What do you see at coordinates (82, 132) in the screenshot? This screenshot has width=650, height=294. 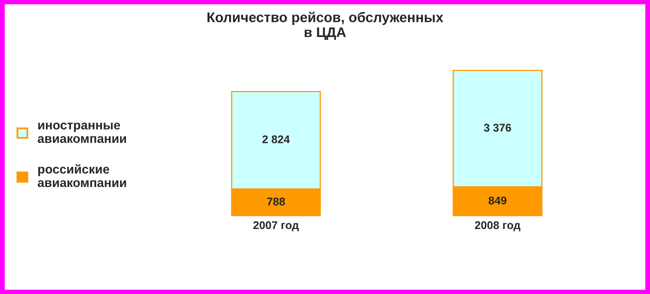 I see `legend-label: иностранные авиакомпании` at bounding box center [82, 132].